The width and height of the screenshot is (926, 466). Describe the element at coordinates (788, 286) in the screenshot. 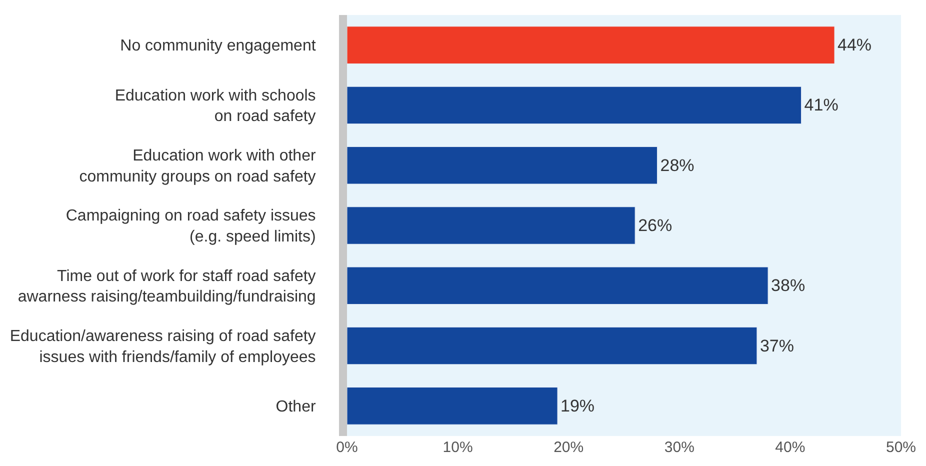

I see `data-label: 38%` at that location.